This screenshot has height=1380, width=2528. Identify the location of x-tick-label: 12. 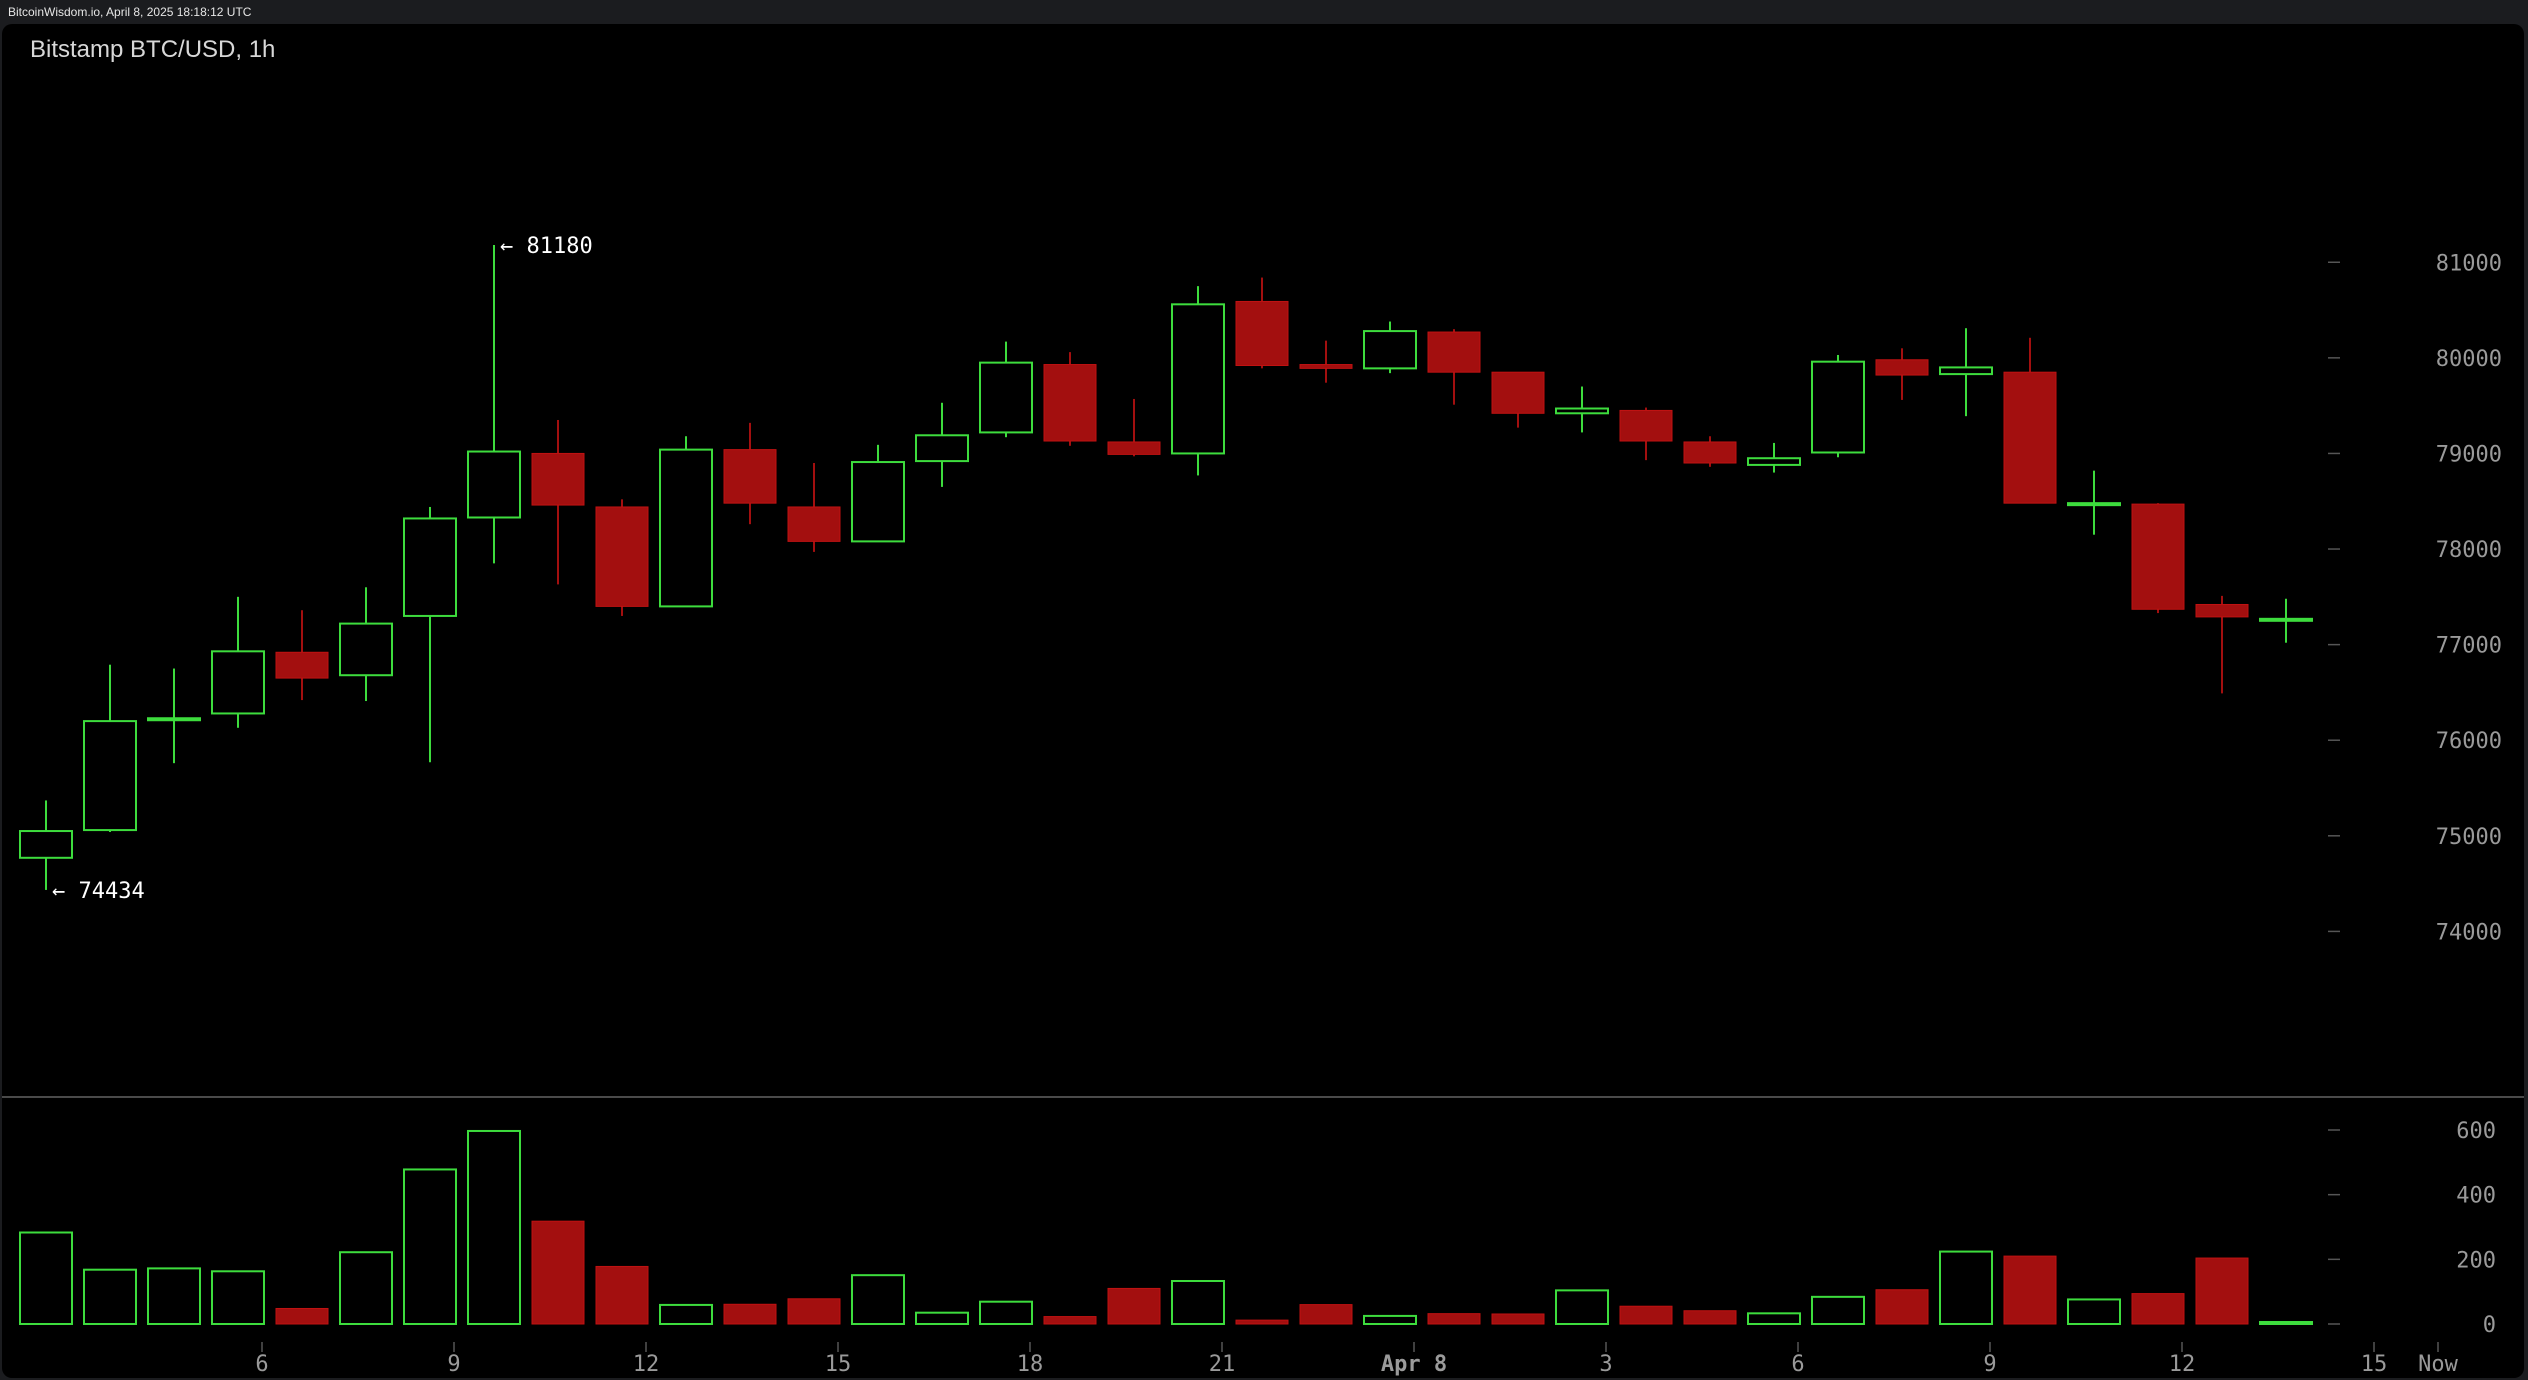
(2182, 1364).